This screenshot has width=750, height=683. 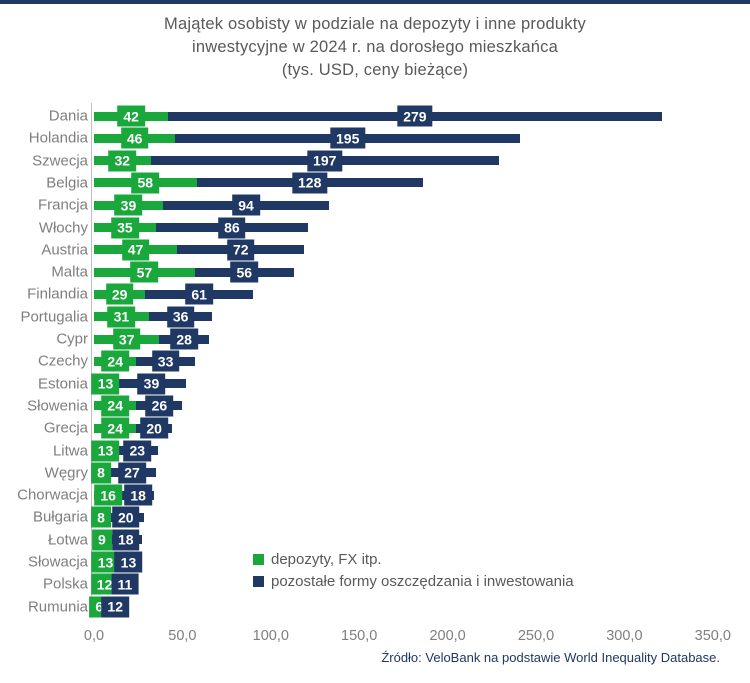 What do you see at coordinates (60, 161) in the screenshot?
I see `country-label: Szwecja` at bounding box center [60, 161].